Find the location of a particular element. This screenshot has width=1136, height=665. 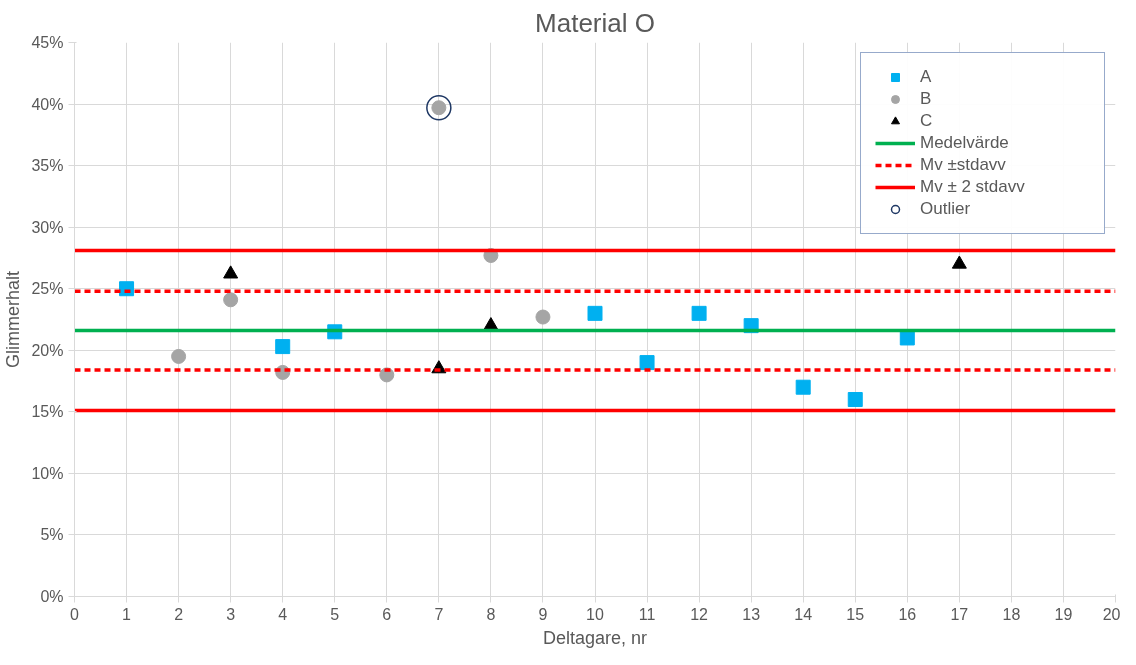

y-tick-label: 35% is located at coordinates (47, 166).